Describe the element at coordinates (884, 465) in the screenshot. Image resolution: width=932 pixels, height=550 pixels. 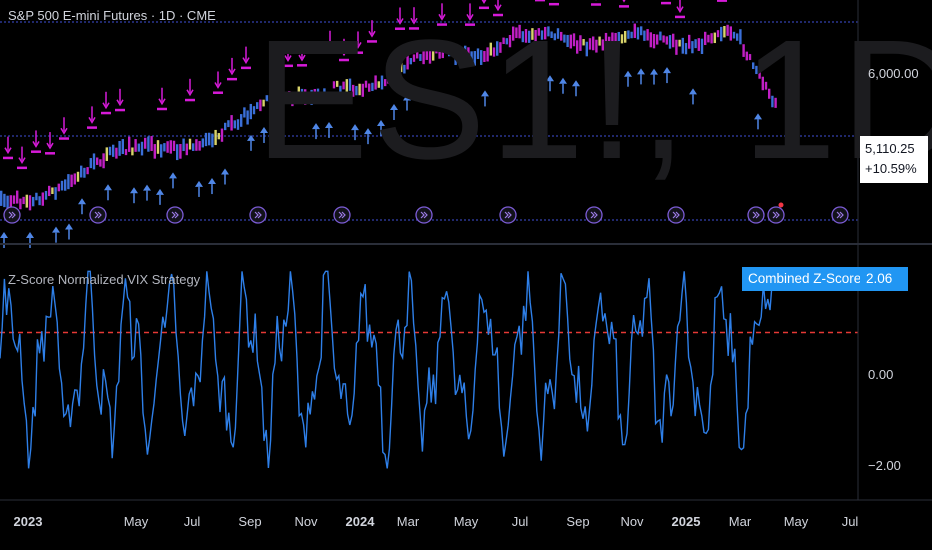
I see `zscore-axis-label-neg2: −2.00` at that location.